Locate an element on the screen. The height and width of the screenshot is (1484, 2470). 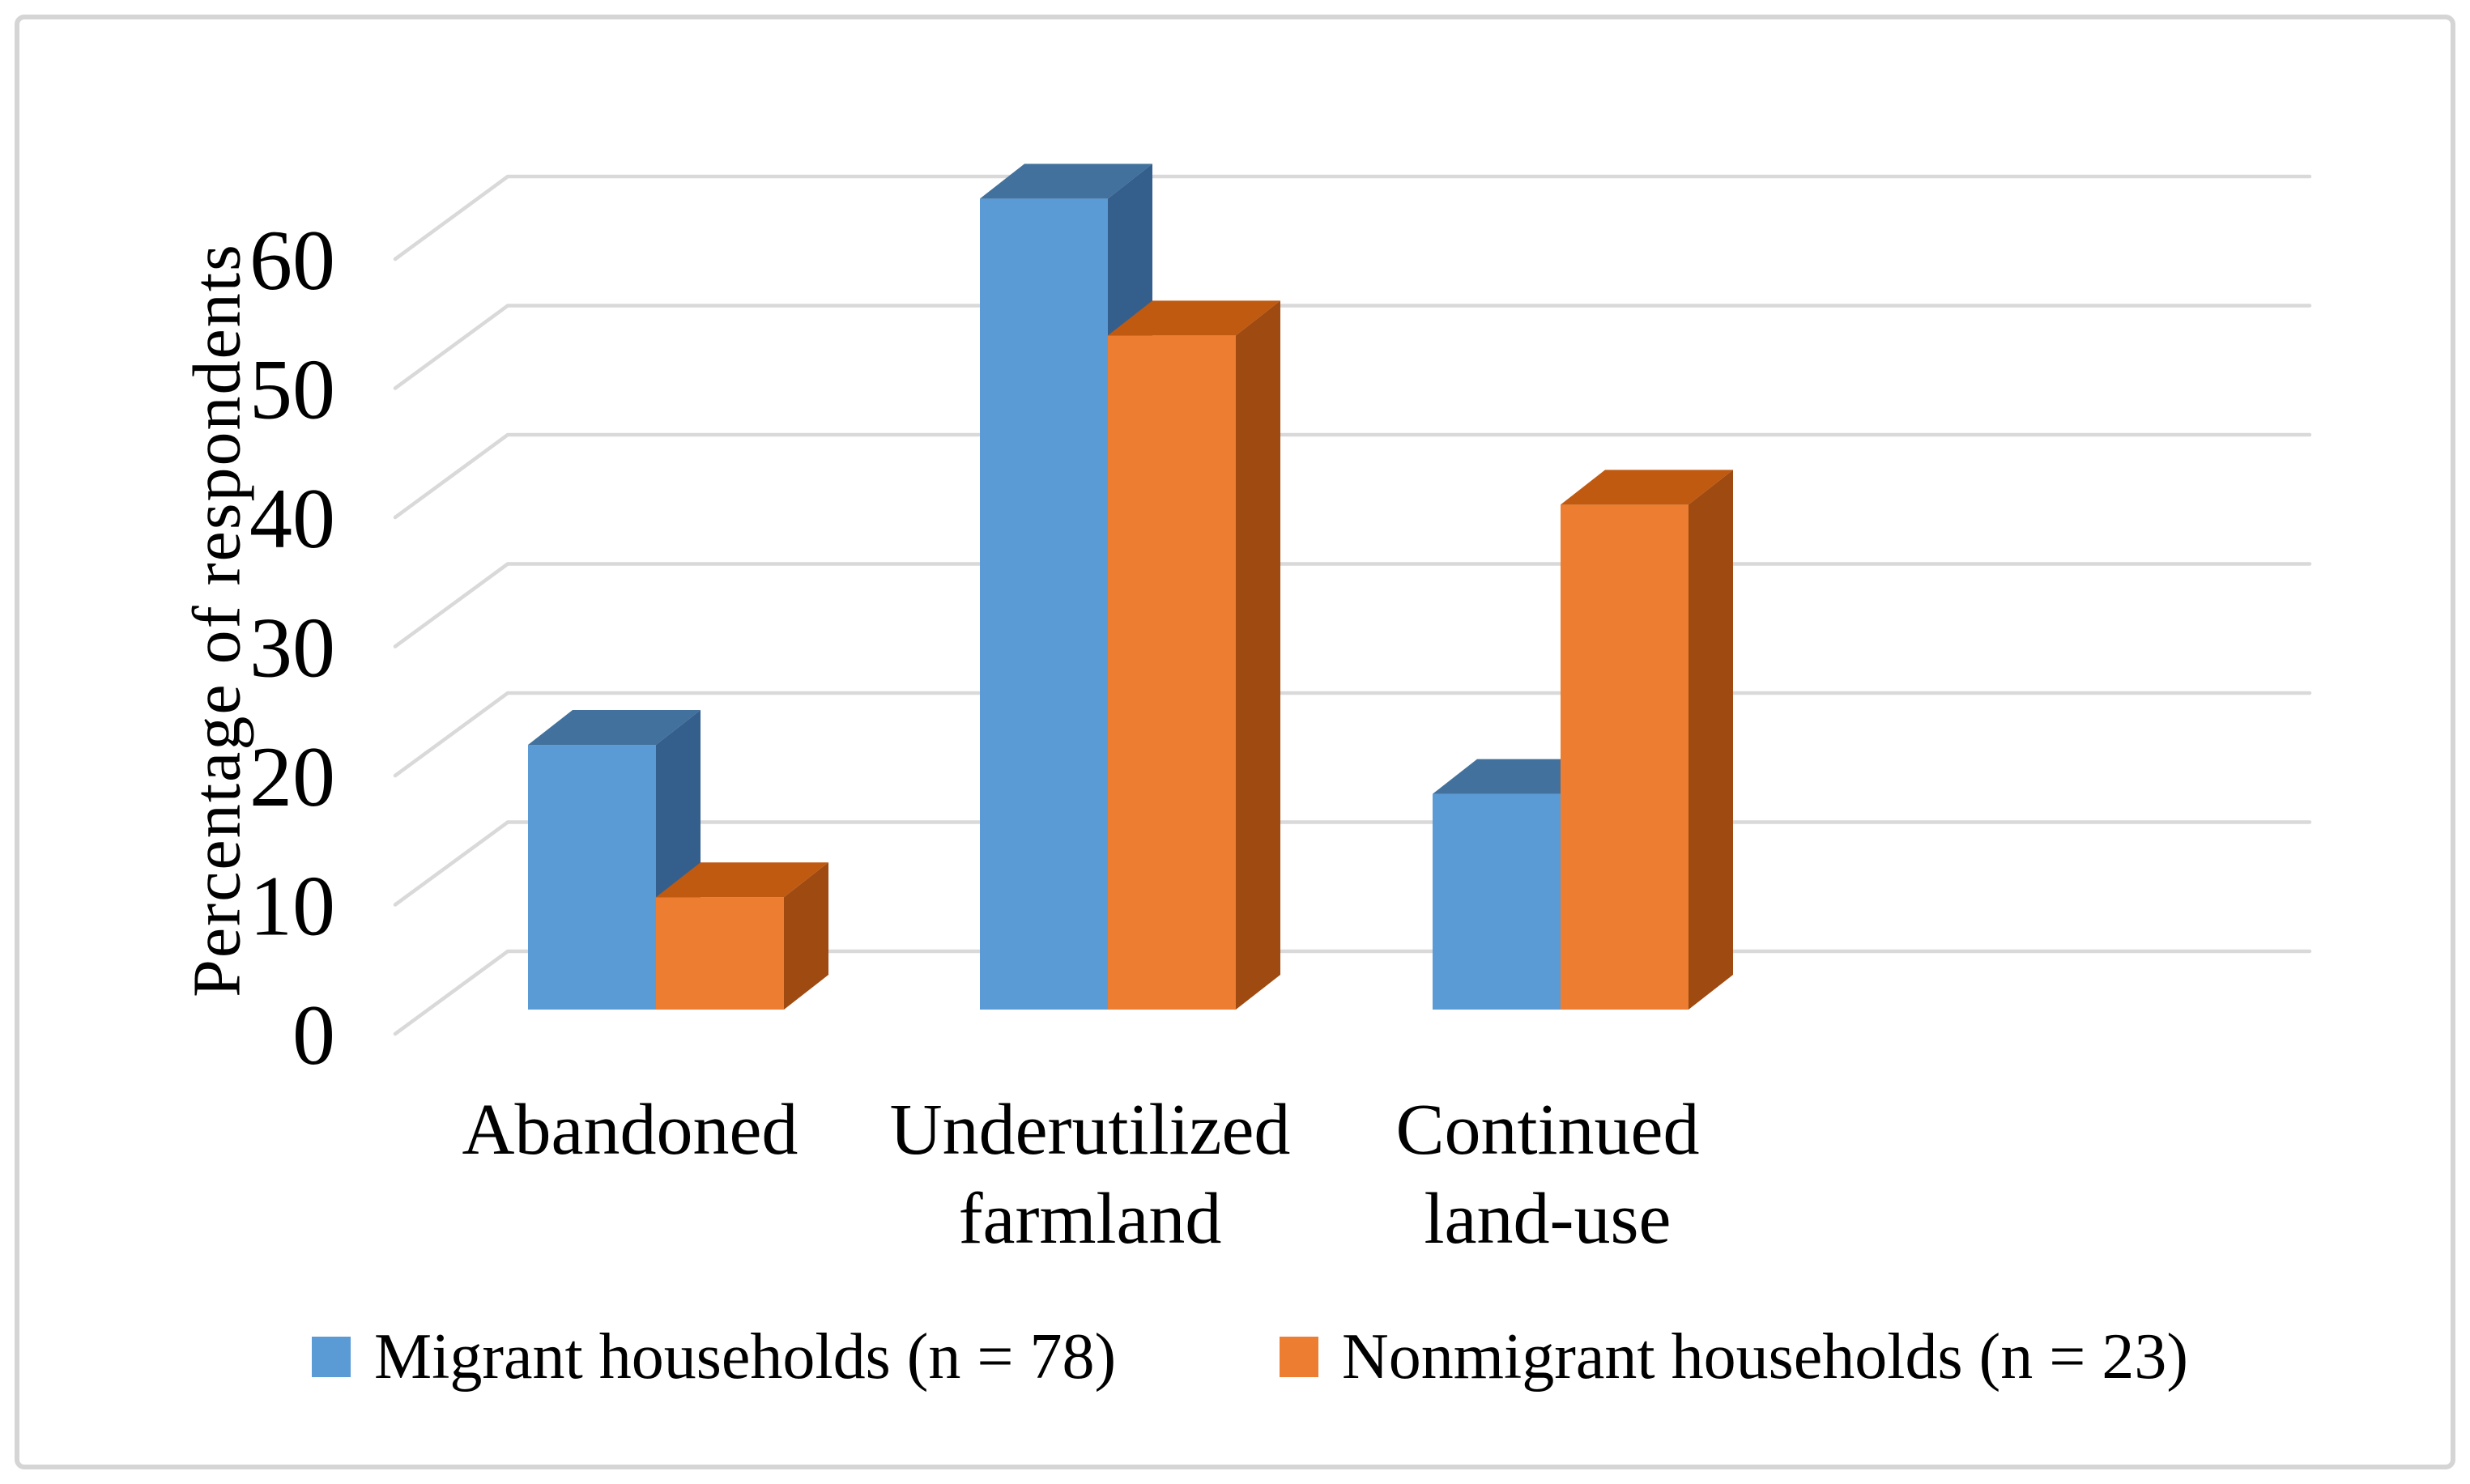
legend-label-migrant: Migrant households (n = 78) is located at coordinates (745, 1357).